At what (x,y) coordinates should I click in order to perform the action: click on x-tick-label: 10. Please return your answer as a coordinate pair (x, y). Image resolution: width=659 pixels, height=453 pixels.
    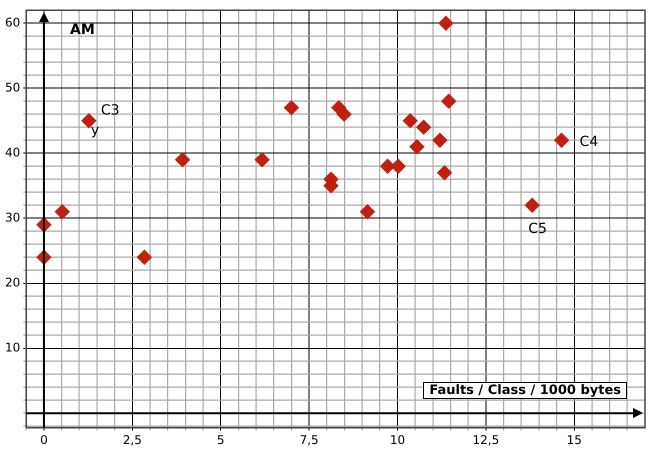
    Looking at the image, I should click on (398, 439).